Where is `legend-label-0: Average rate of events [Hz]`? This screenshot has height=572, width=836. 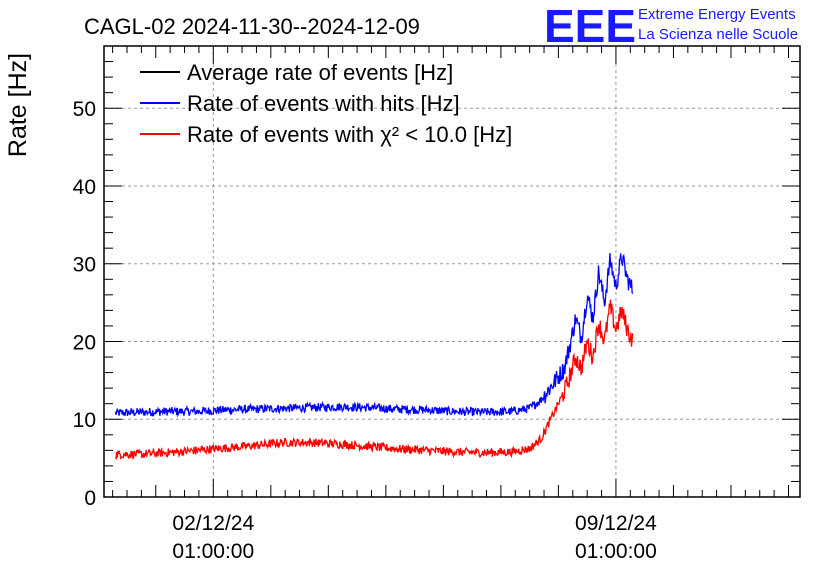 legend-label-0: Average rate of events [Hz] is located at coordinates (320, 72).